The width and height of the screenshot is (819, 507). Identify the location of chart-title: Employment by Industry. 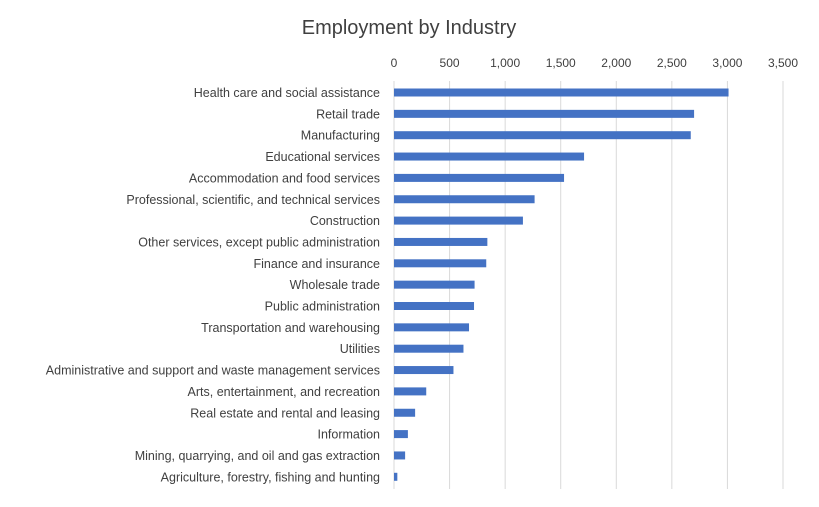
(409, 28).